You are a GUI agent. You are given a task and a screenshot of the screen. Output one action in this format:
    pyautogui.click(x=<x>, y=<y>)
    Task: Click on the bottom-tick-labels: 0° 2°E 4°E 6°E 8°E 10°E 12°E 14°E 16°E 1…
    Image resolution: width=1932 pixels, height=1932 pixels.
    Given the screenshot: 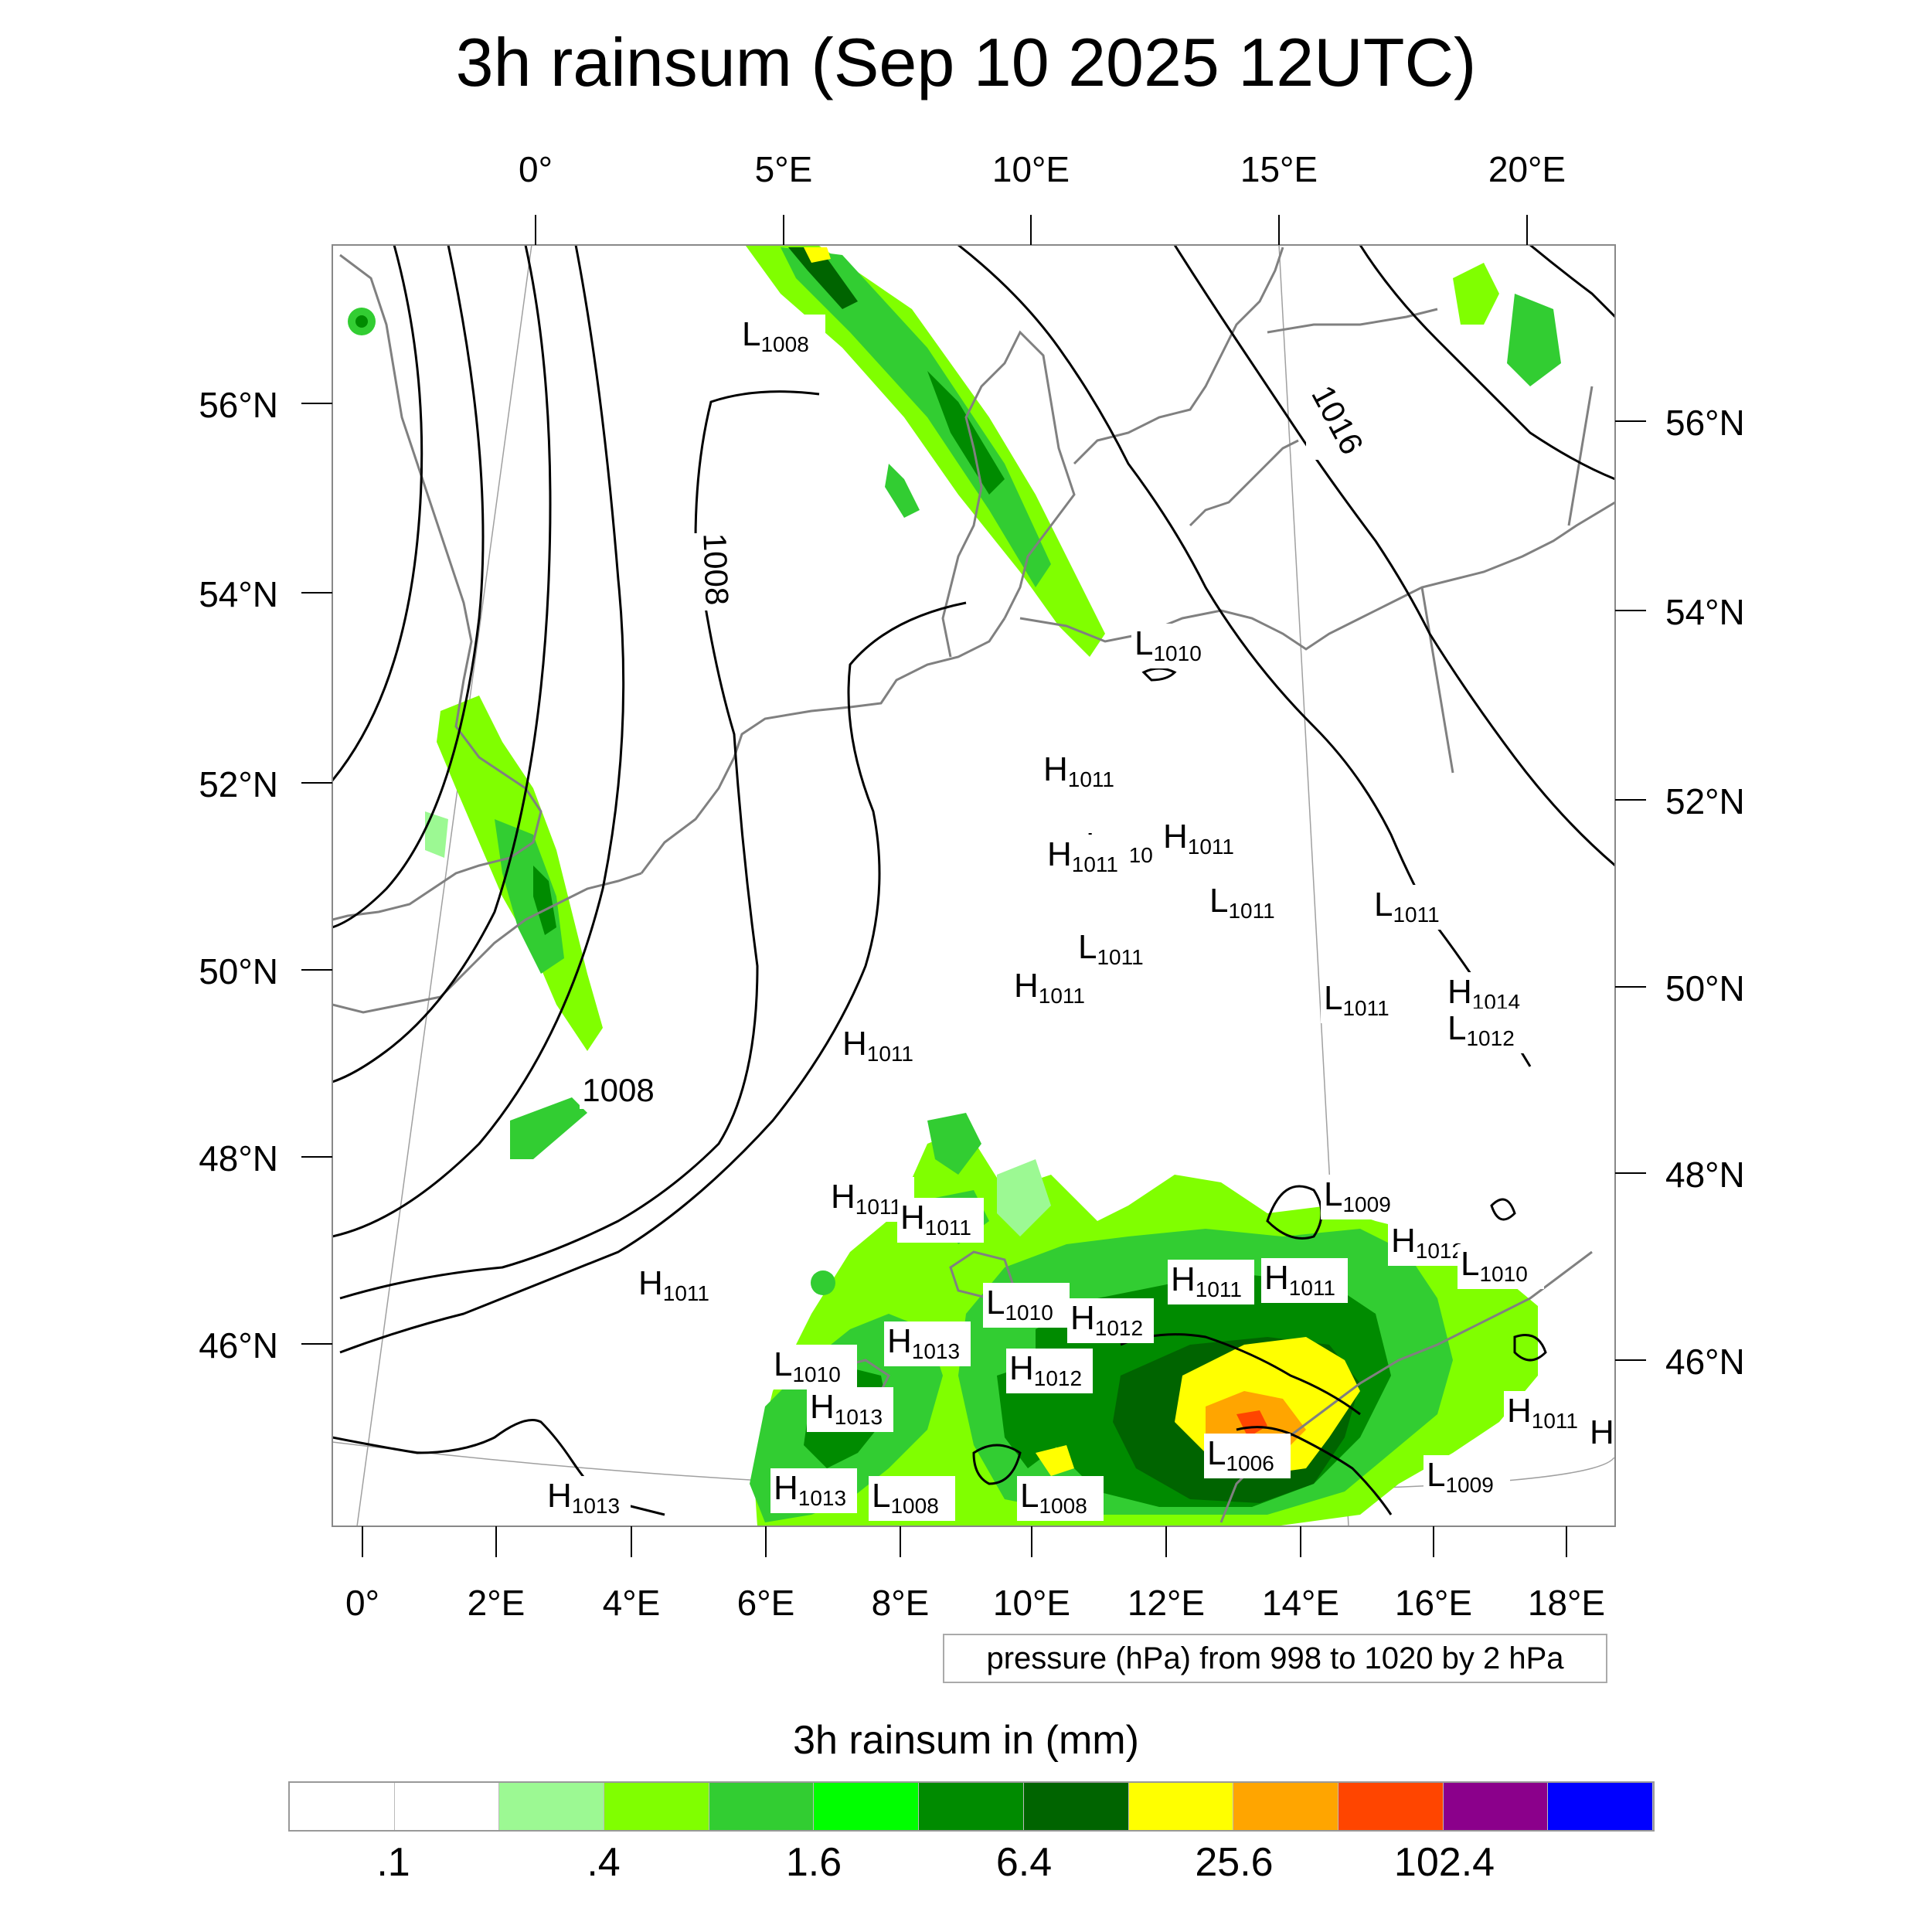 What is the action you would take?
    pyautogui.click(x=975, y=1603)
    